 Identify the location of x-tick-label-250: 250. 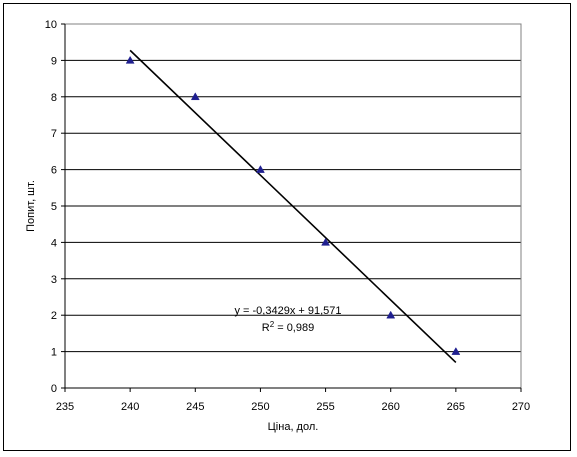
(260, 407).